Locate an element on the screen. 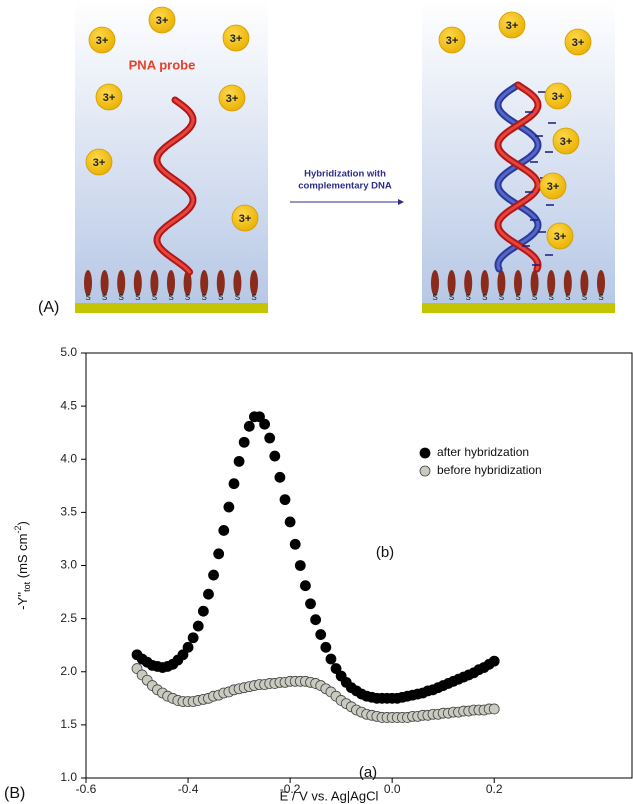 This screenshot has width=633, height=804. y-axis-label-part: ) is located at coordinates (22, 523).